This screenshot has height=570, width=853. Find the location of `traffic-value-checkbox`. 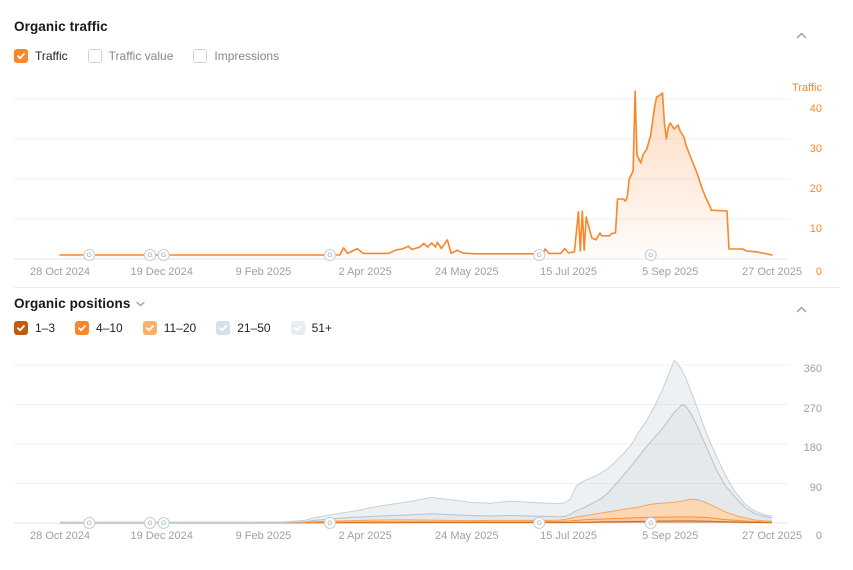

traffic-value-checkbox is located at coordinates (94, 56).